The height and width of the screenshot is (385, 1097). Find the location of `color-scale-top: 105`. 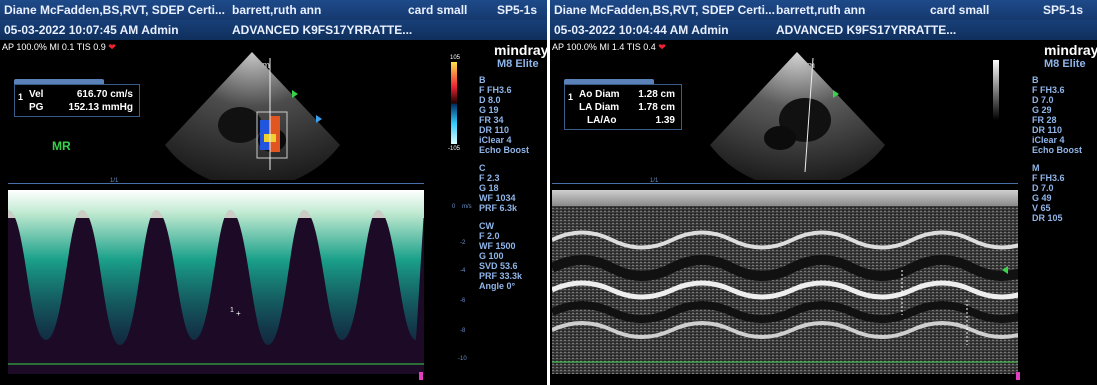

color-scale-top: 105 is located at coordinates (455, 58).